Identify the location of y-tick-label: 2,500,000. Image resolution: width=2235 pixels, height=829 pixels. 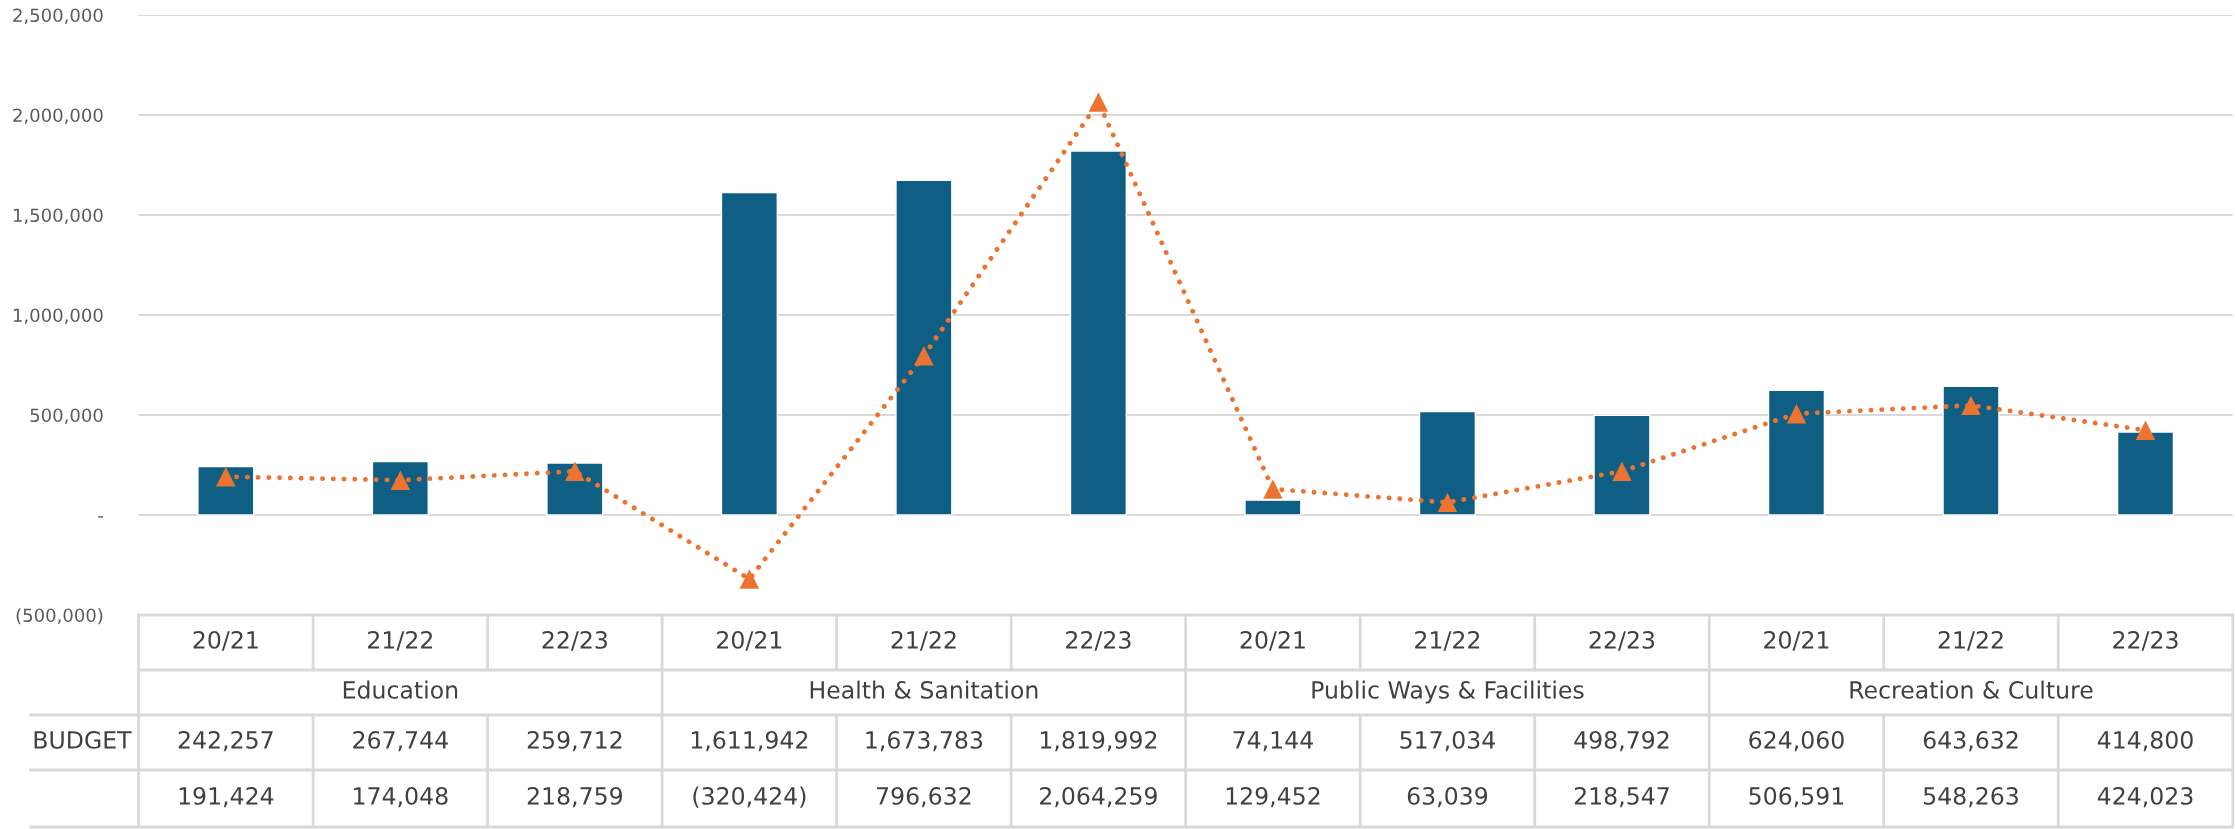
(58, 16).